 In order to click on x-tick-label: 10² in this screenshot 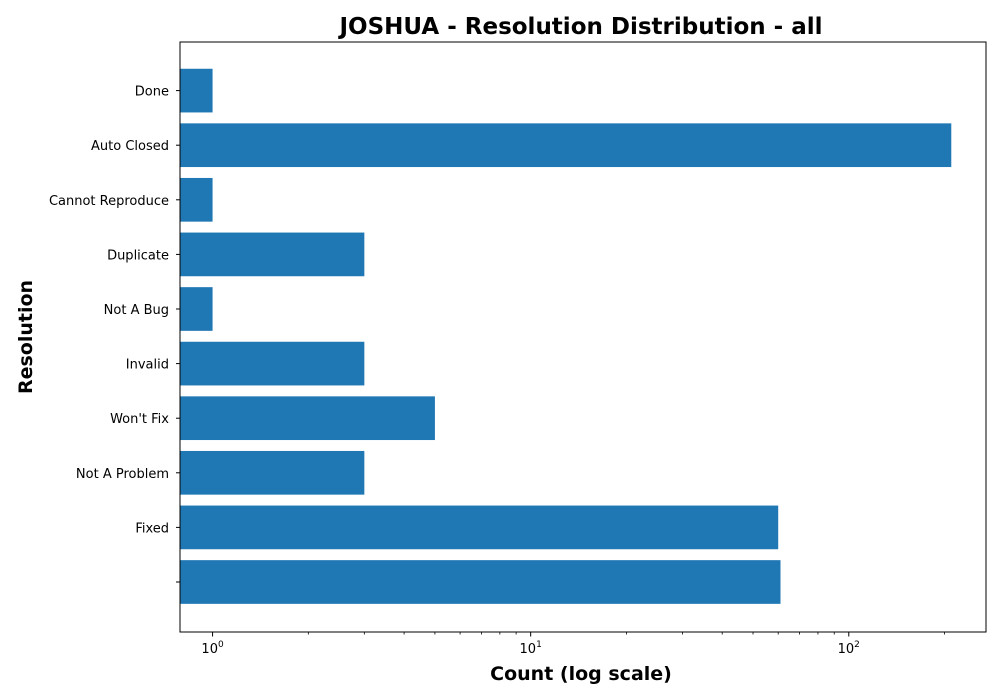, I will do `click(849, 648)`.